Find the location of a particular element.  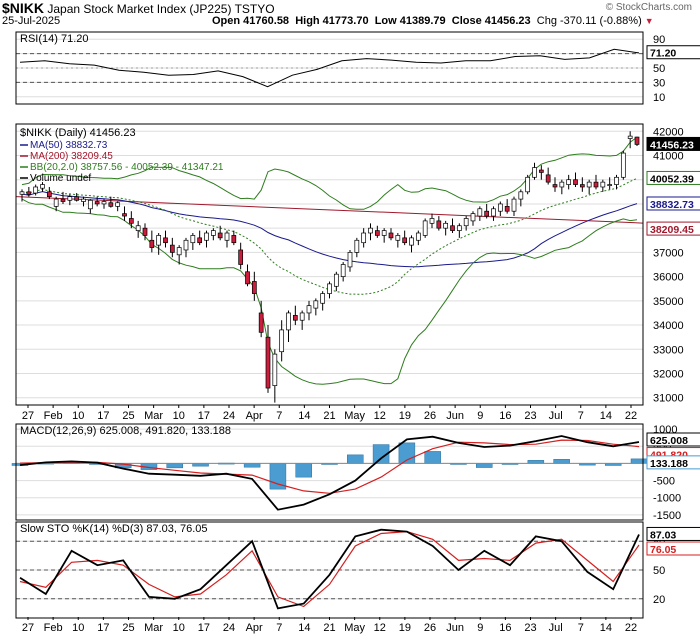

low-value: Low 41389.79 is located at coordinates (410, 21).